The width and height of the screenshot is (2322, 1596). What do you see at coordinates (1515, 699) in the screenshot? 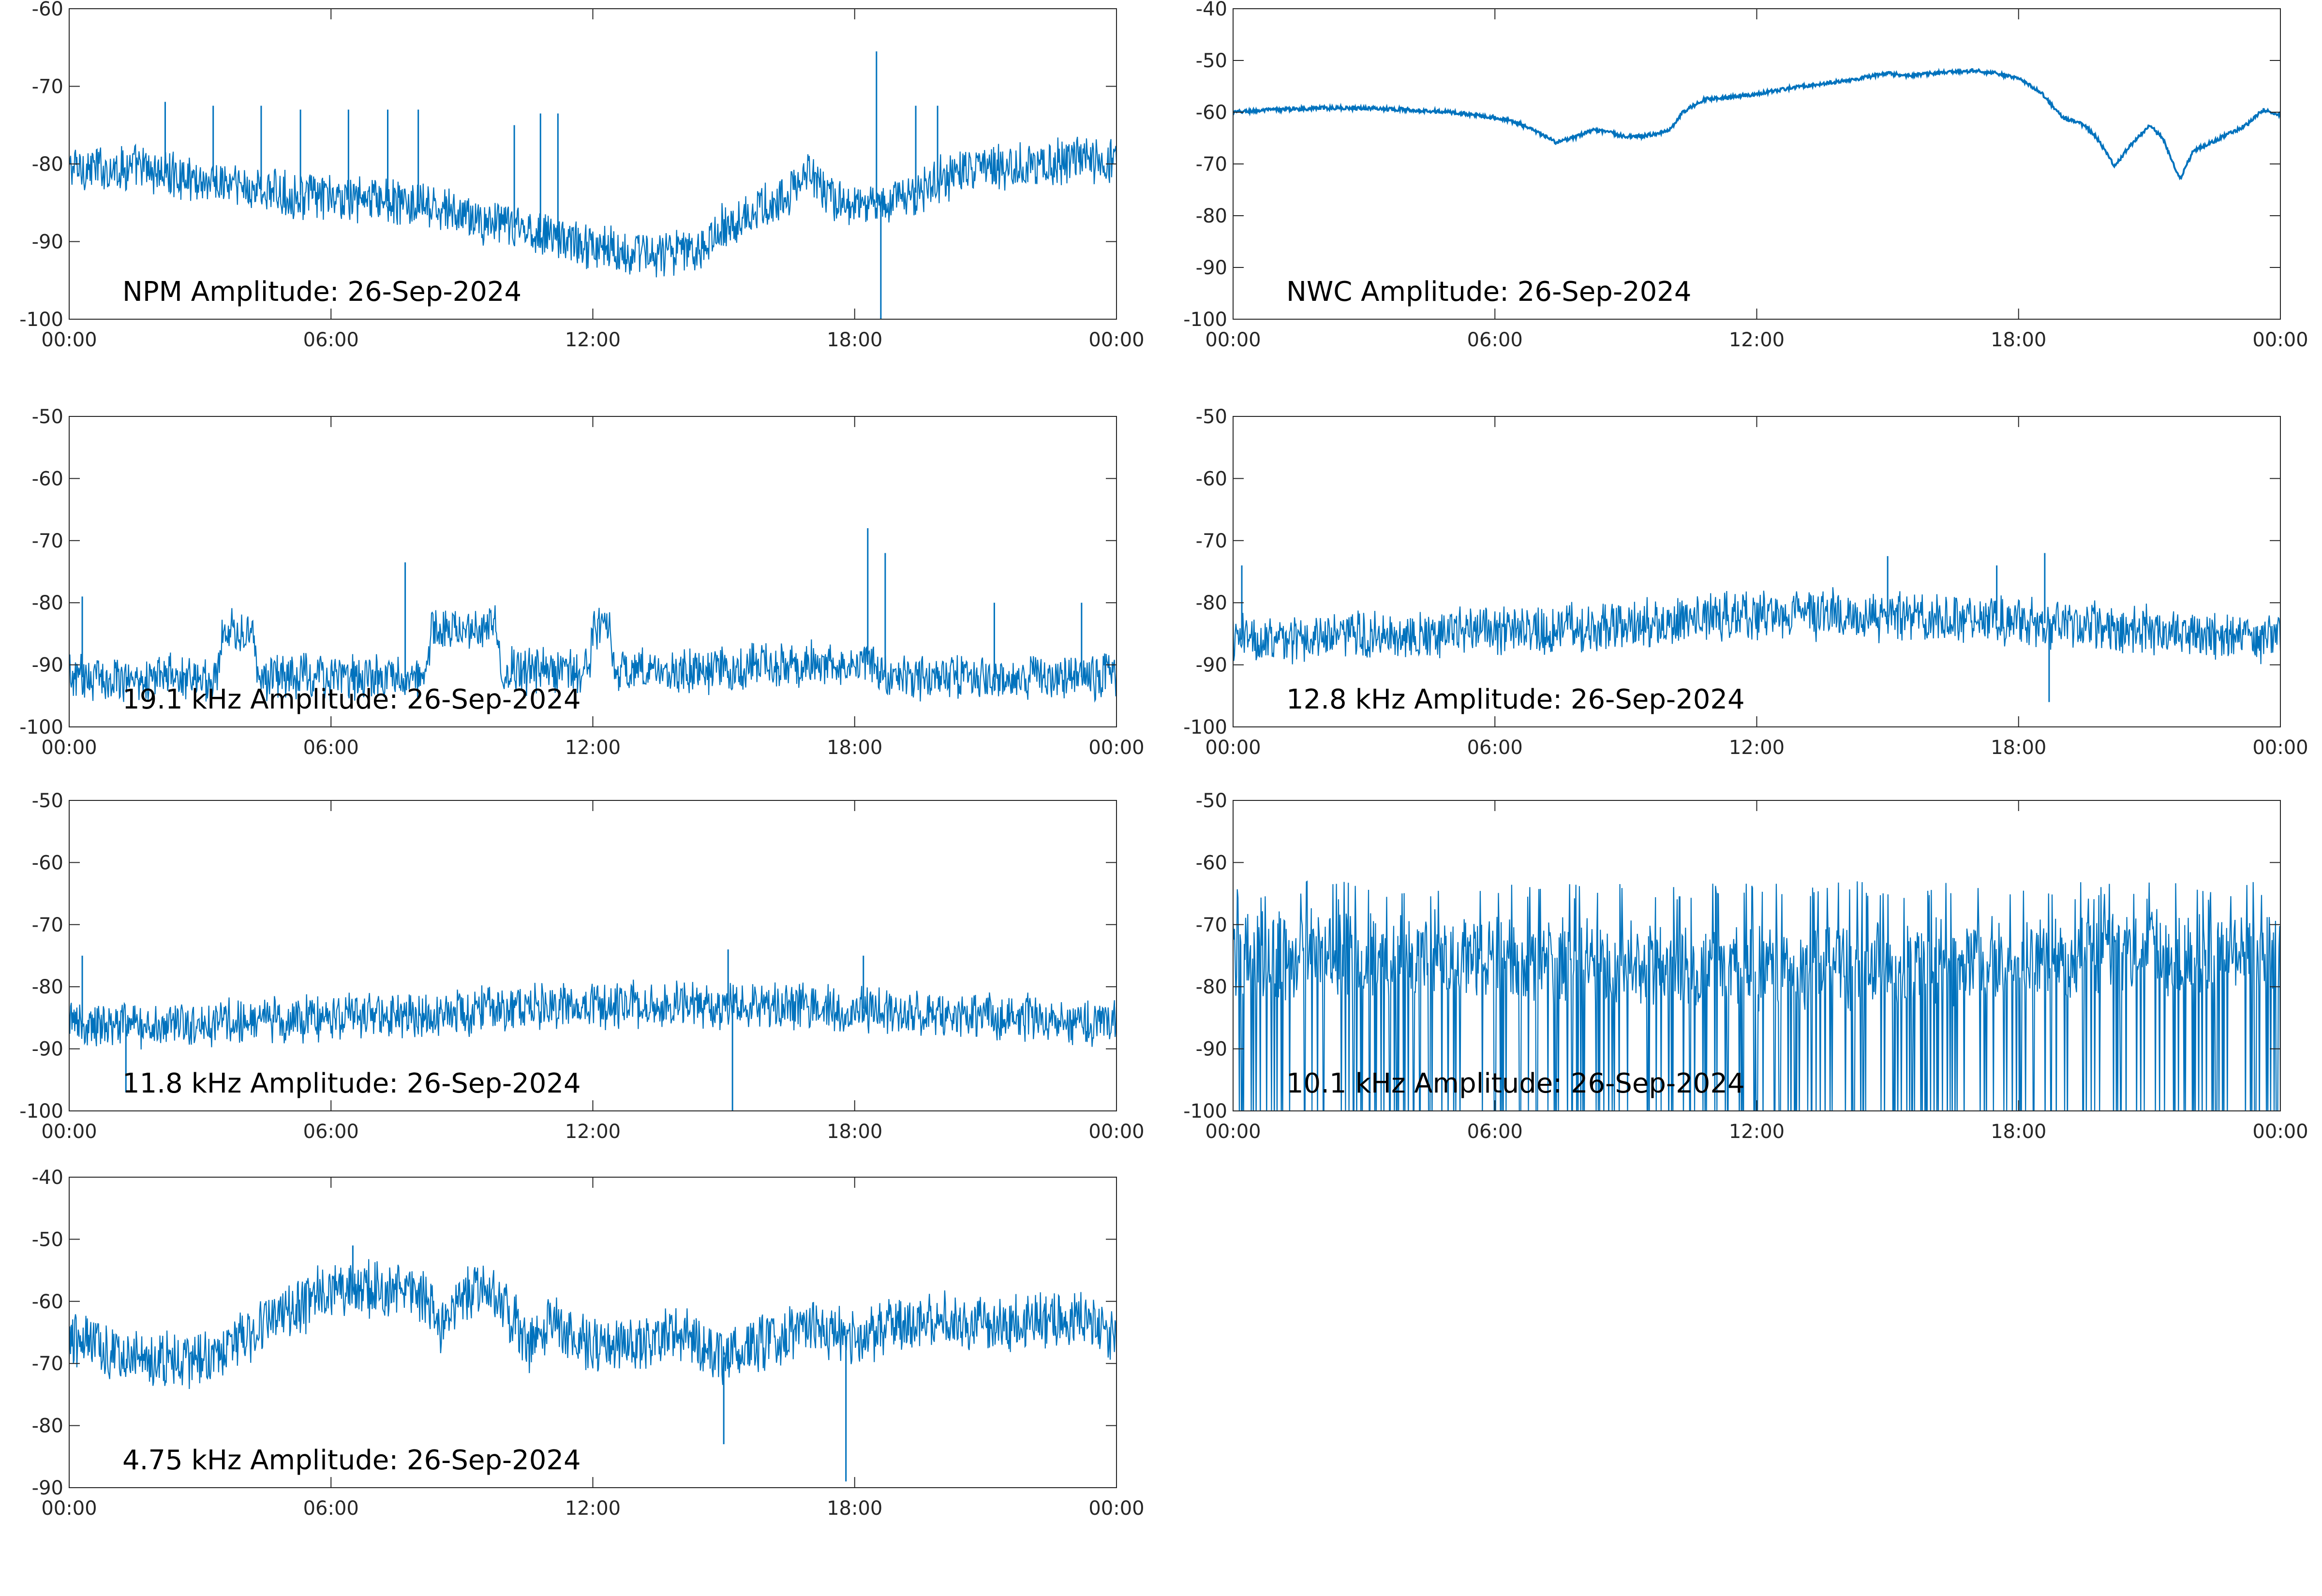
I see `chart-title: 12.8 kHz Amplitude: 26-Sep-2024` at bounding box center [1515, 699].